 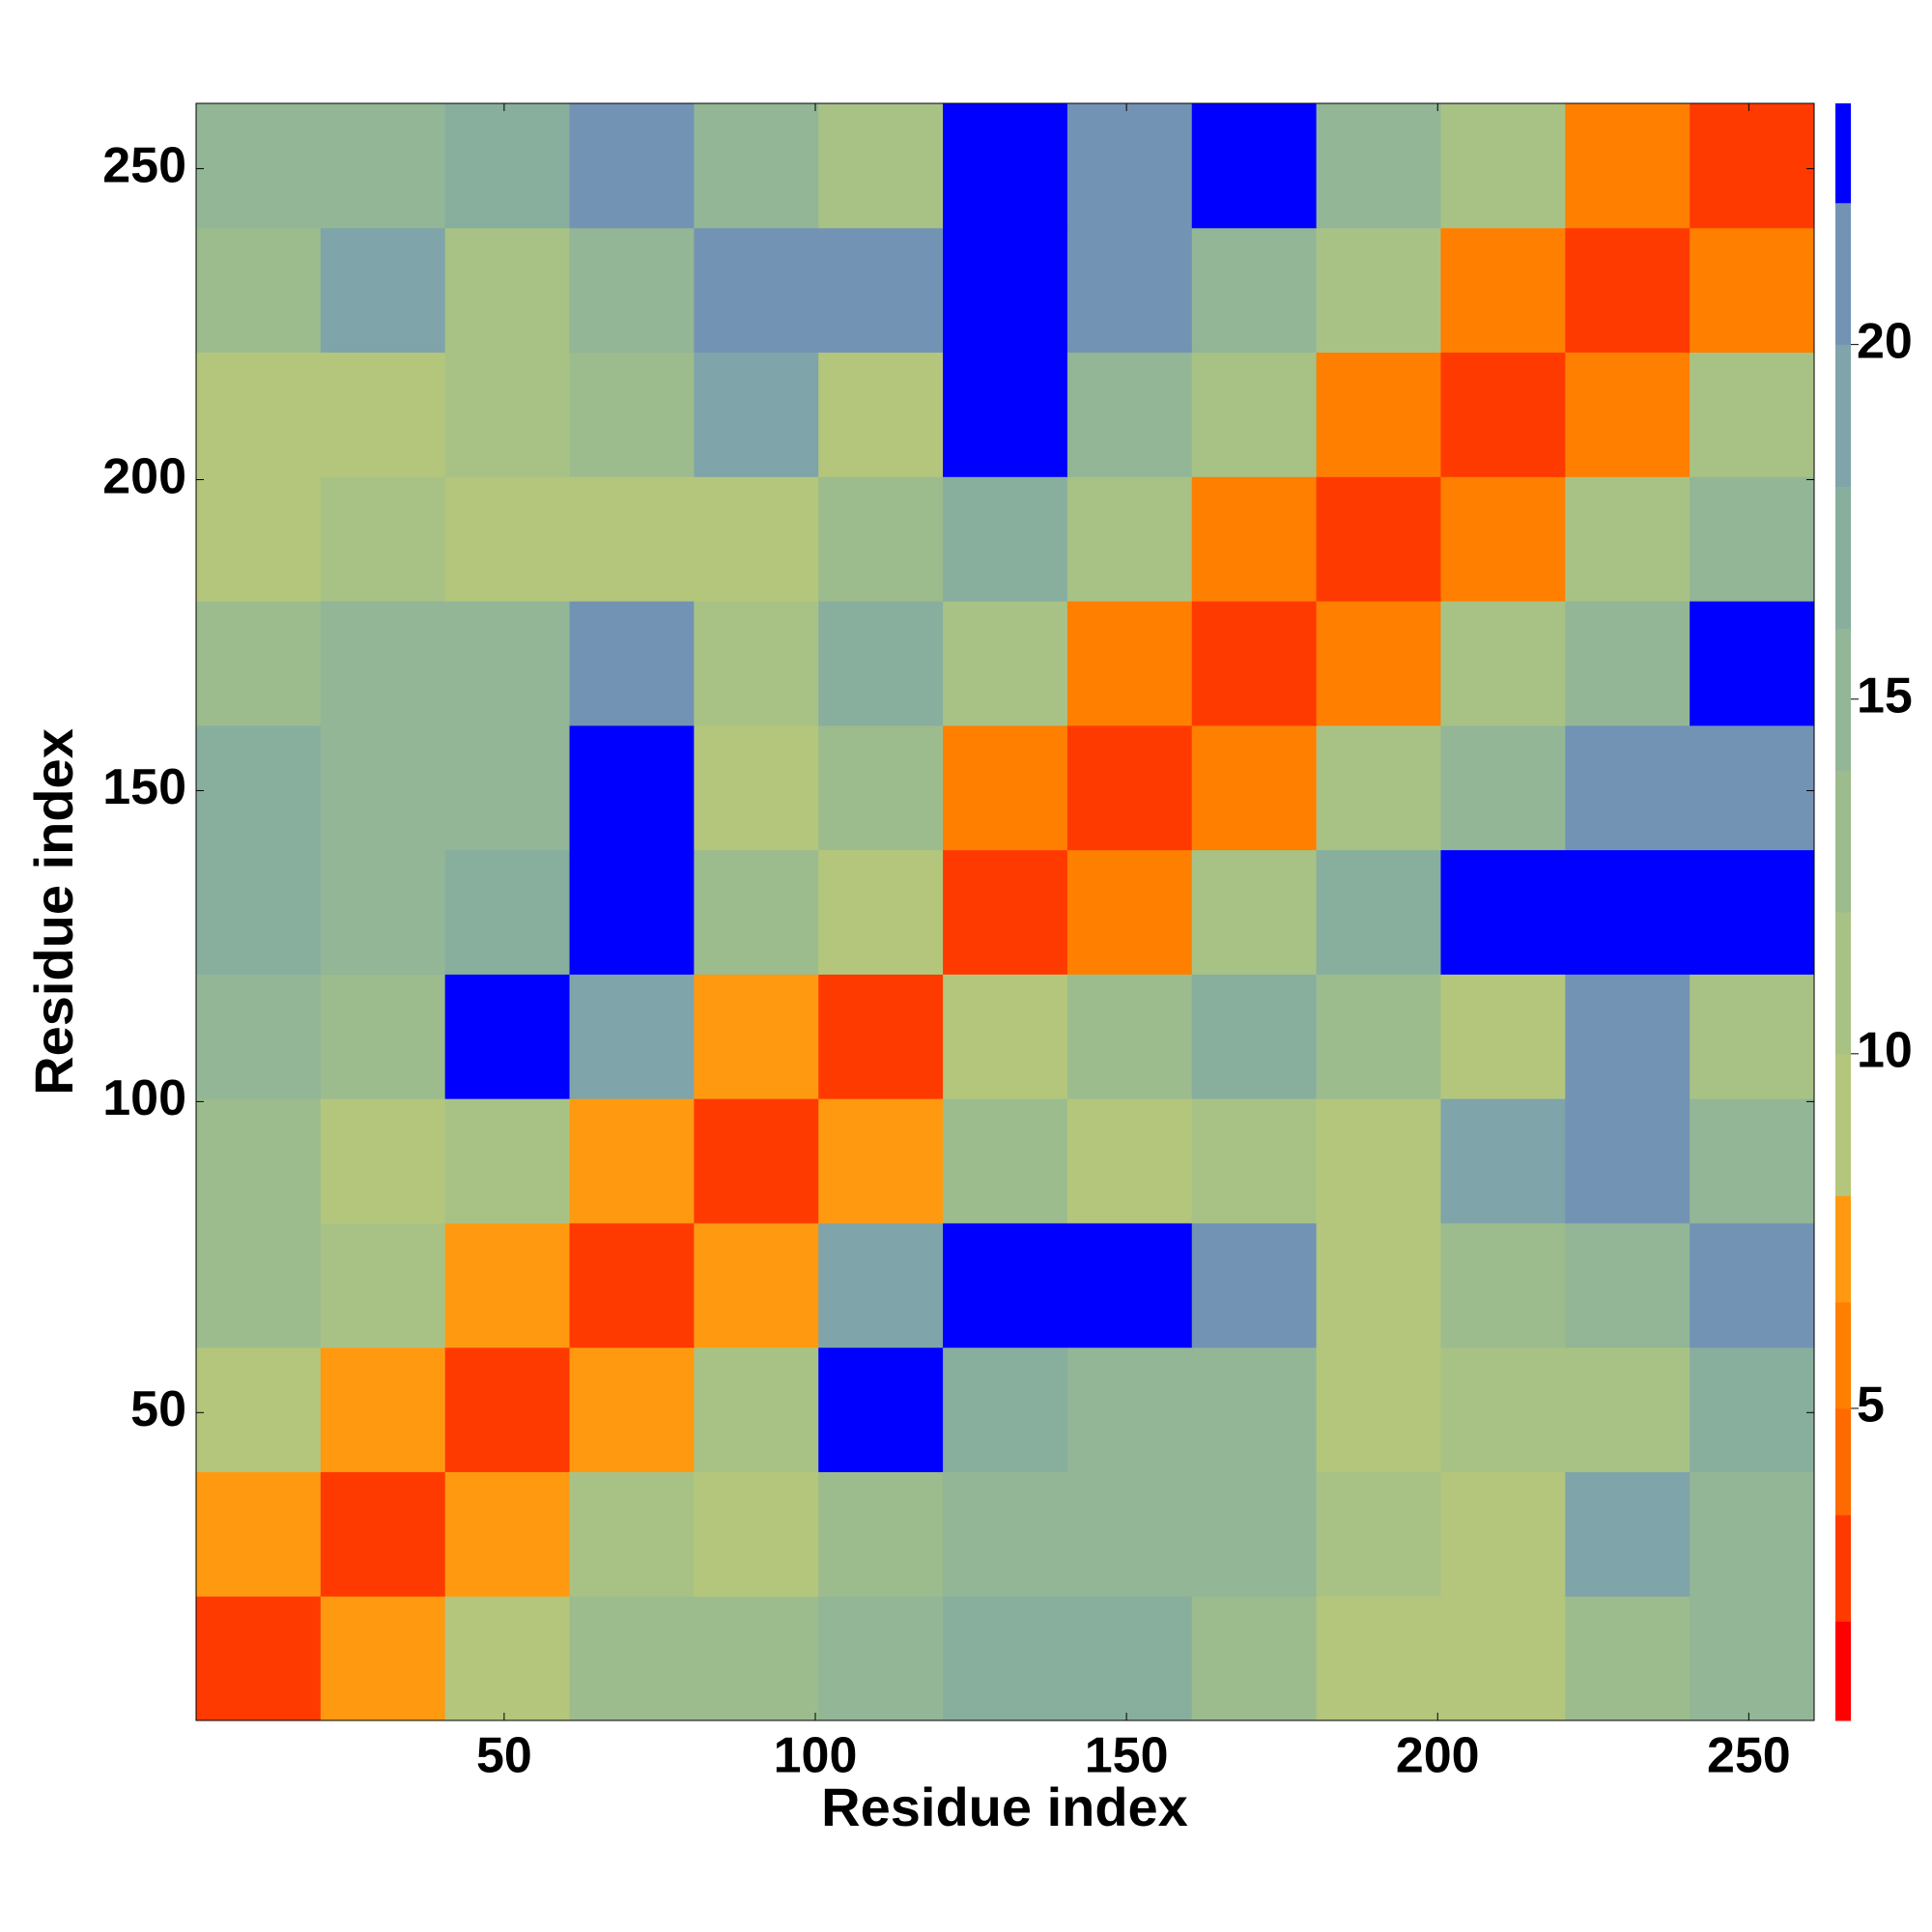 I want to click on x-tick-label: 250, so click(x=1749, y=1756).